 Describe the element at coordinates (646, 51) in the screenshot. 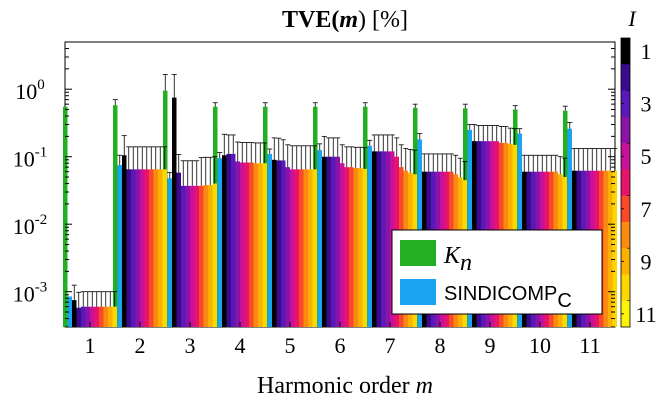

I see `colorbar-tick-label-1: 1` at that location.